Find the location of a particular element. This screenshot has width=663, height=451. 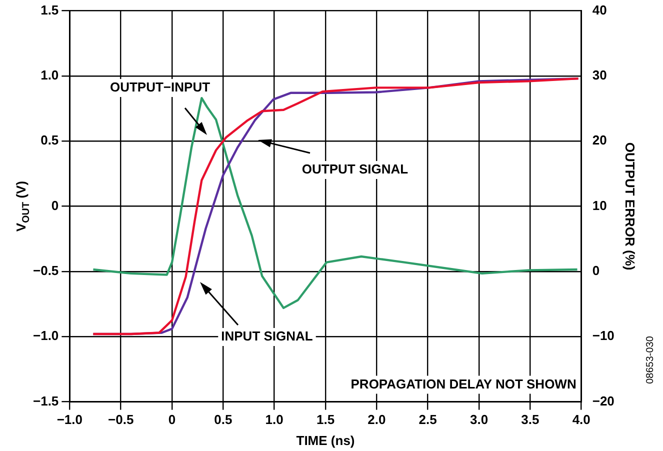

x-tick-label: 3.5 is located at coordinates (530, 420).